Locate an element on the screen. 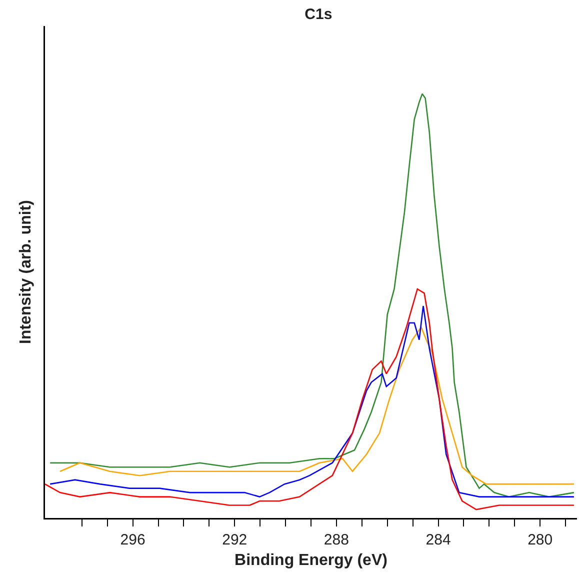 This screenshot has height=580, width=579. x-tick-label: 280 is located at coordinates (540, 540).